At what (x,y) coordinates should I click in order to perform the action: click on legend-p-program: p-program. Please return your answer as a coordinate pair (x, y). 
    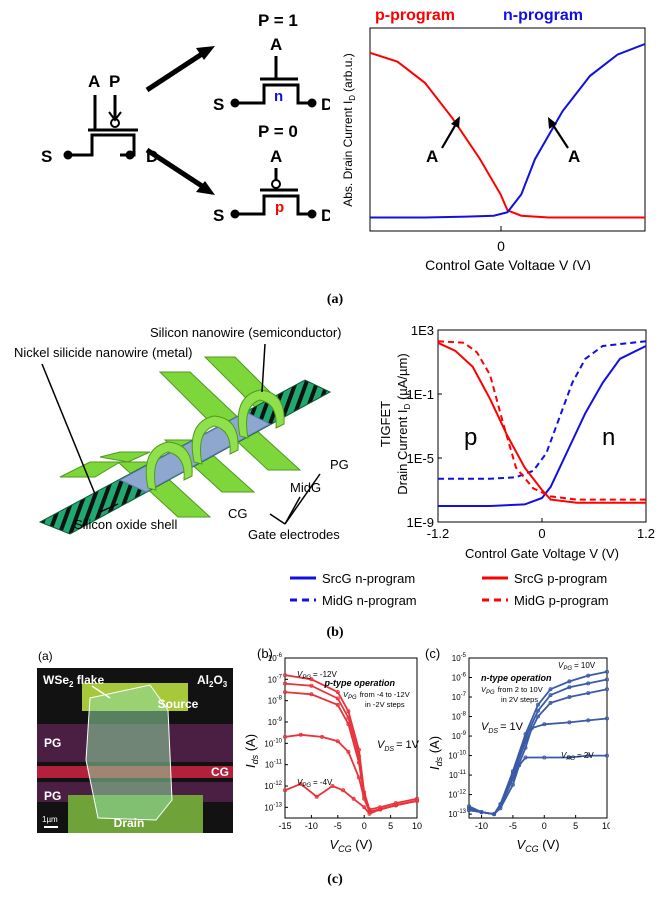
    Looking at the image, I should click on (415, 15).